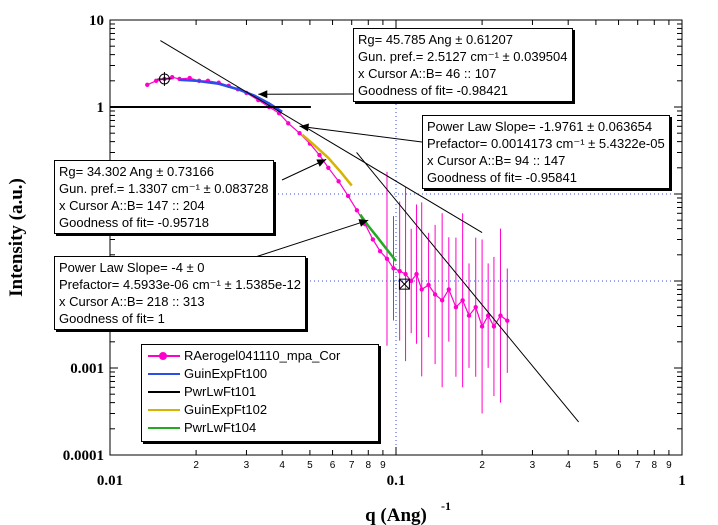 The image size is (718, 525). Describe the element at coordinates (16, 237) in the screenshot. I see `y-axis-label: Intensity (a.u.)` at that location.